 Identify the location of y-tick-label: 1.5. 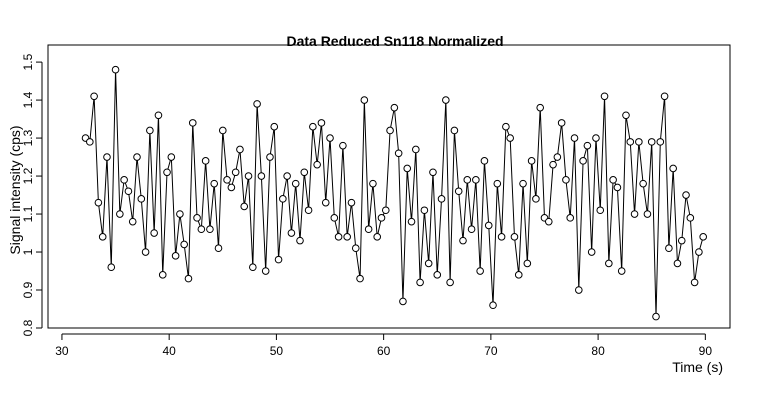
(28, 61).